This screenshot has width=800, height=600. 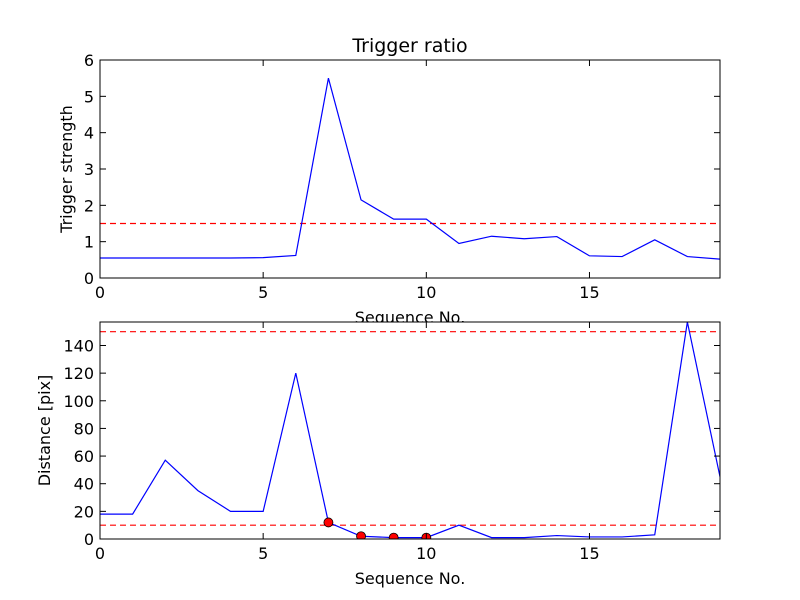 What do you see at coordinates (589, 292) in the screenshot?
I see `chart1-x-tick-label-3: 15` at bounding box center [589, 292].